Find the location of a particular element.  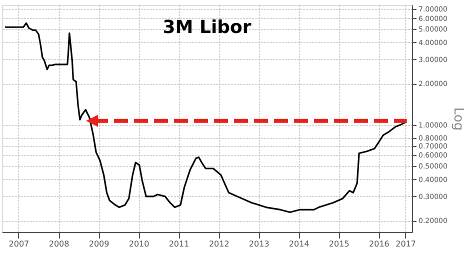

y-axis-title: Log is located at coordinates (458, 119).